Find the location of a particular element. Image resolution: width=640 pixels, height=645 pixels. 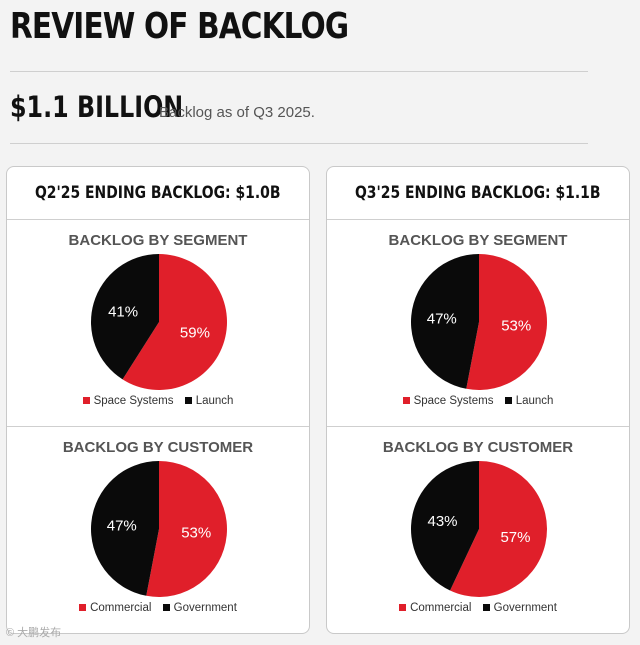

panel-header: Q2'25 ENDING BACKLOG: $1.0B is located at coordinates (158, 193).